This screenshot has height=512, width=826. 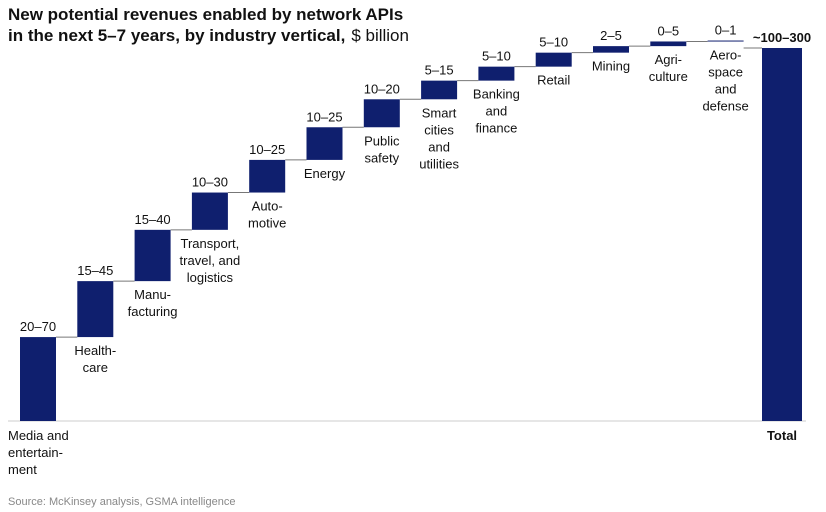 I want to click on category-label-line: culture, so click(x=668, y=76).